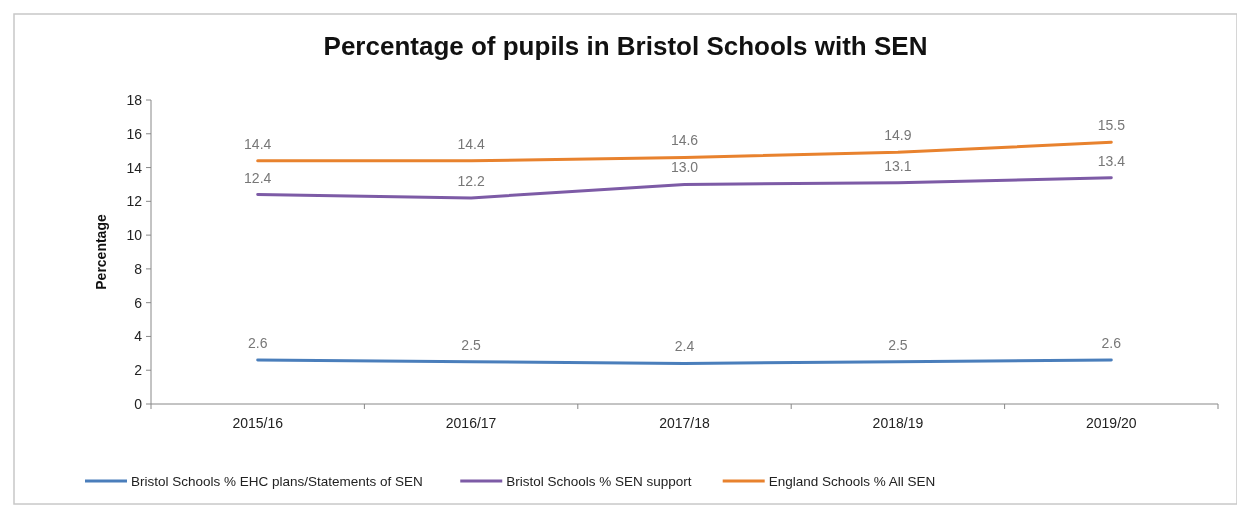  What do you see at coordinates (138, 302) in the screenshot?
I see `y-tick-label: 6` at bounding box center [138, 302].